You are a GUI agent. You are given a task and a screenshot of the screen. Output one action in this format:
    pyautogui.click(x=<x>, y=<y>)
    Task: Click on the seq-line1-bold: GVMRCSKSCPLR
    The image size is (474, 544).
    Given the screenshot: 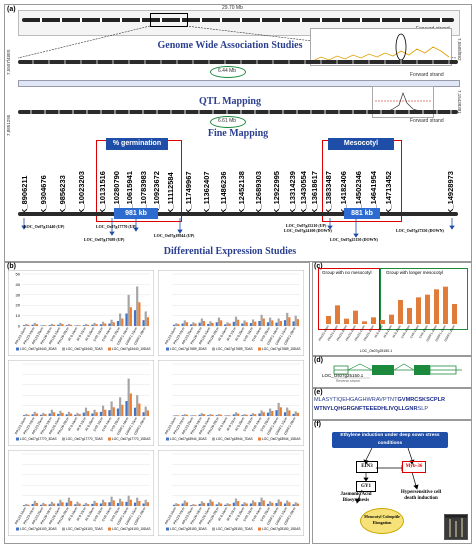 What is the action you would take?
    pyautogui.click(x=421, y=400)
    